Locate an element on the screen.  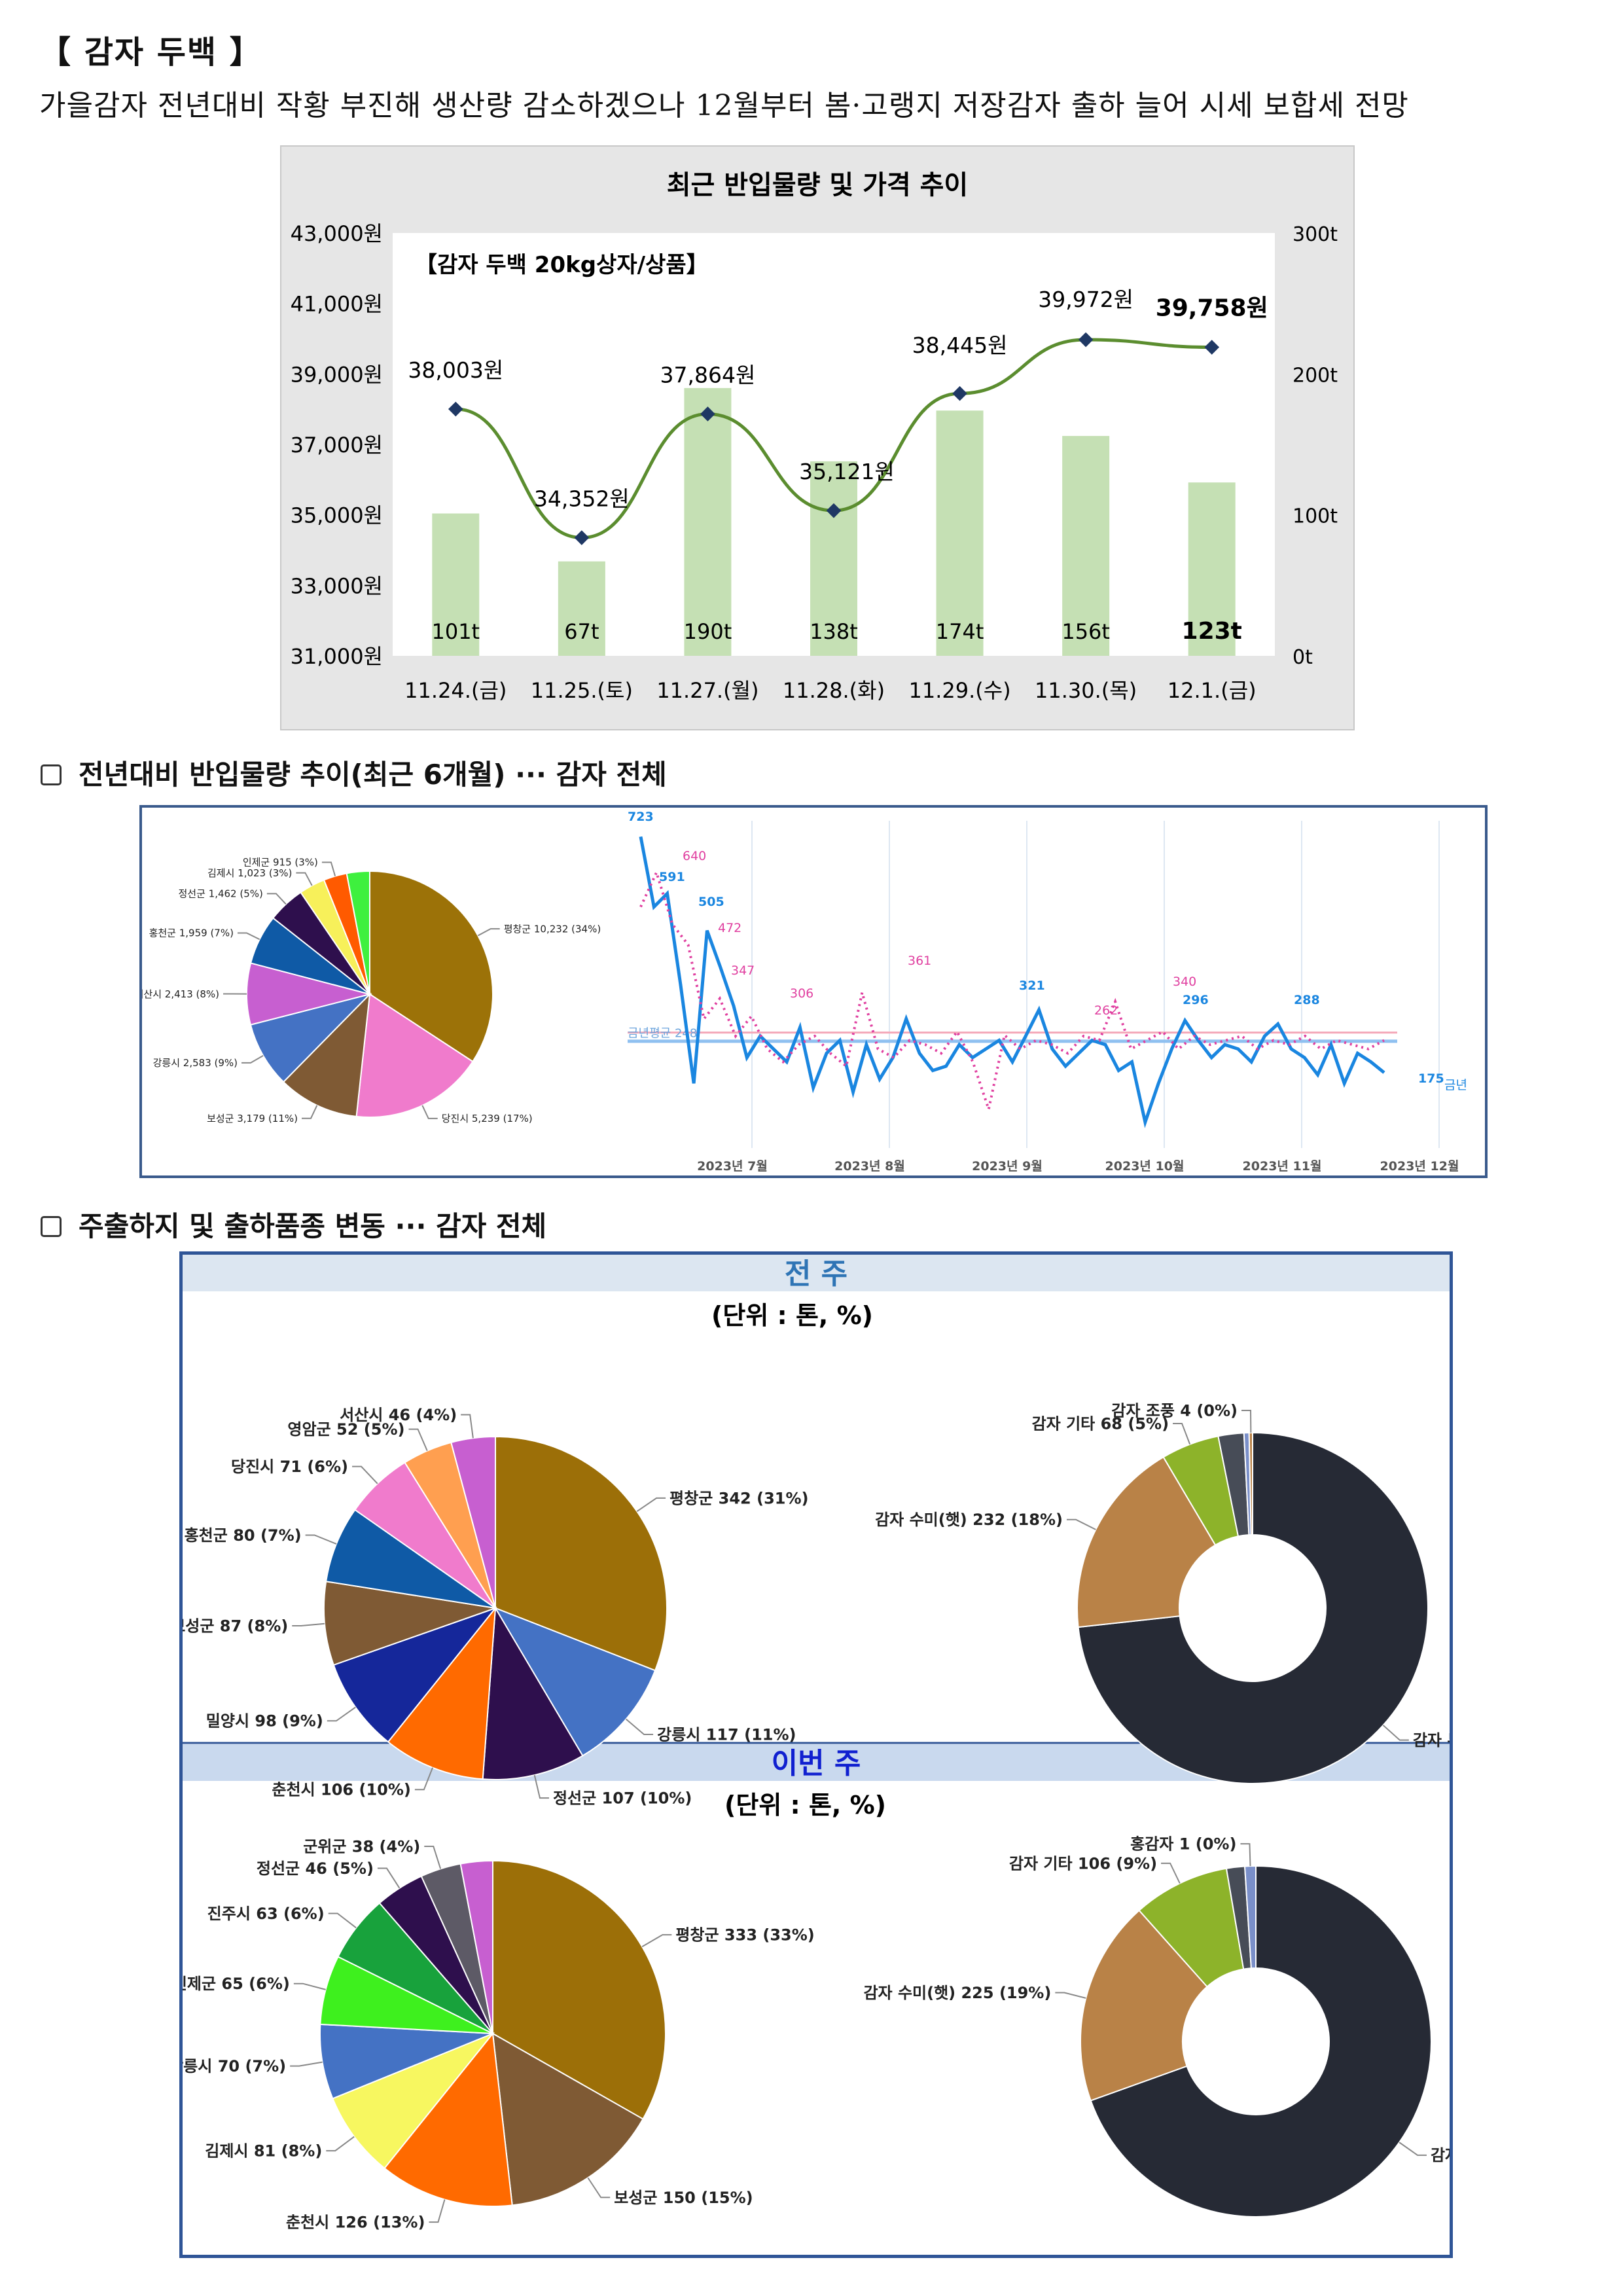
slice-label: 인제군 65 (6%) is located at coordinates (236, 1984).